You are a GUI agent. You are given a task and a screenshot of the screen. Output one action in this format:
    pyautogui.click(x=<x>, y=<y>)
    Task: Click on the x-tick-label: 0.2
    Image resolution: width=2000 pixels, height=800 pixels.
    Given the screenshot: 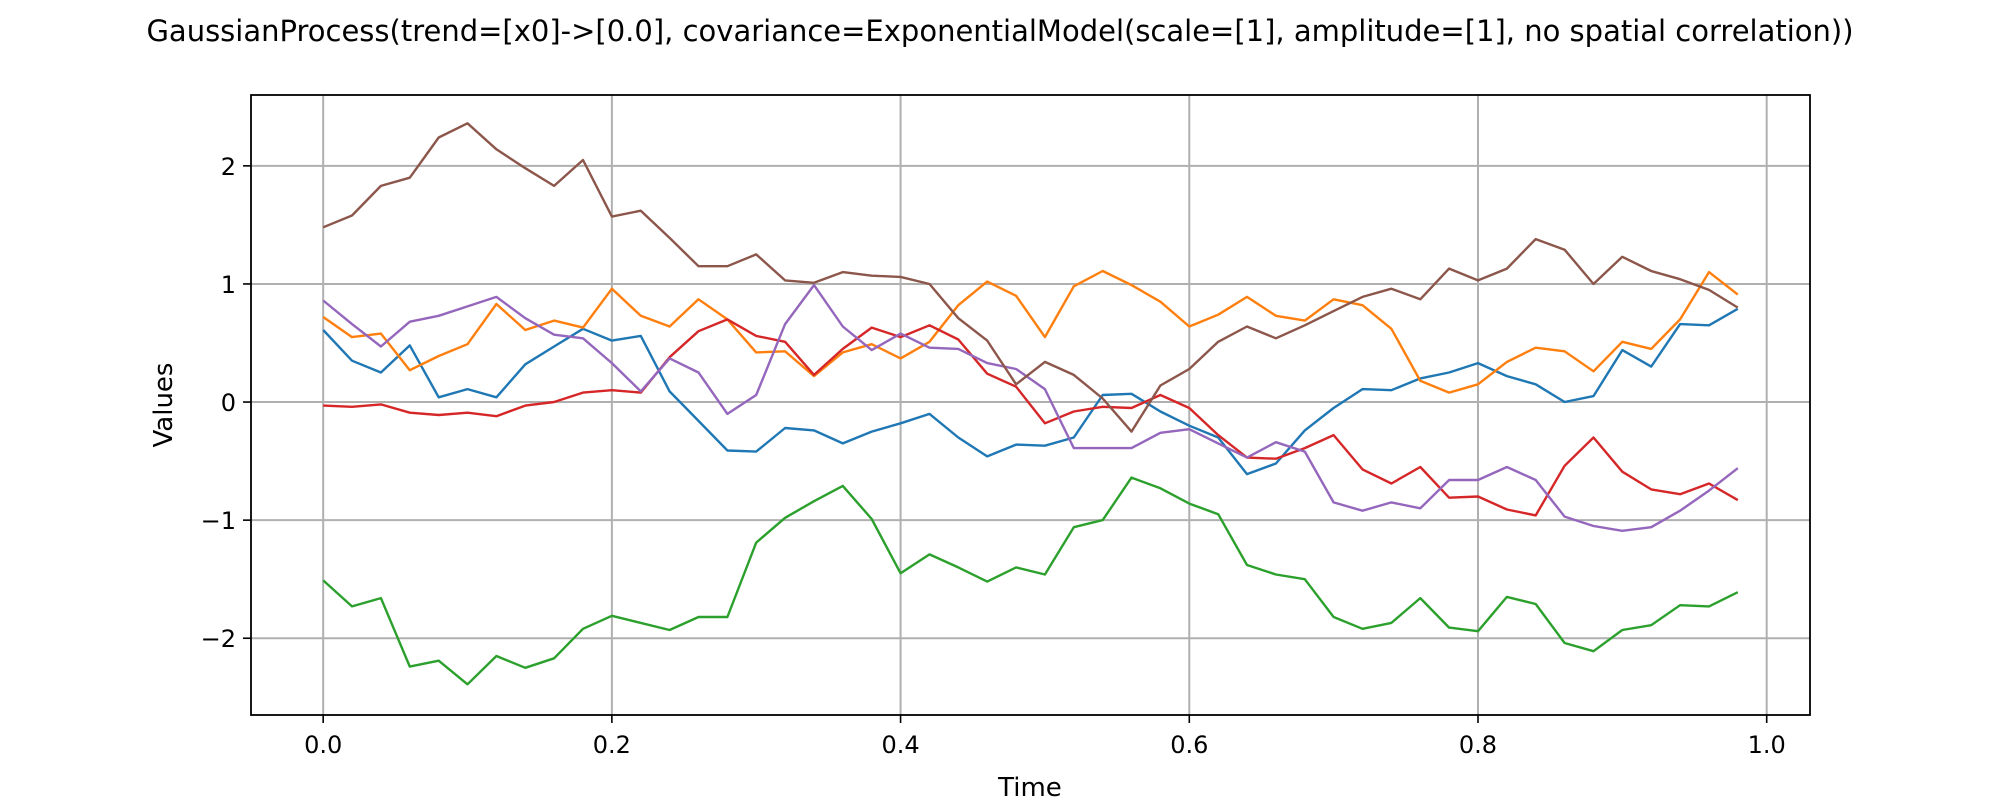 What is the action you would take?
    pyautogui.click(x=612, y=745)
    